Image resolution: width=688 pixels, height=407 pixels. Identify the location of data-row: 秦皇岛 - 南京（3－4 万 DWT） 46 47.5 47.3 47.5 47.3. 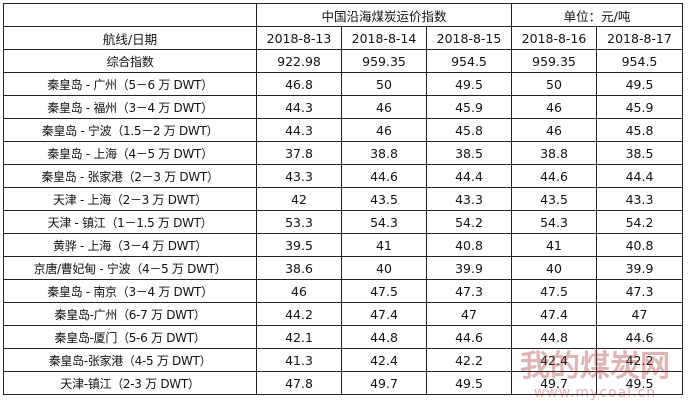
(343, 291).